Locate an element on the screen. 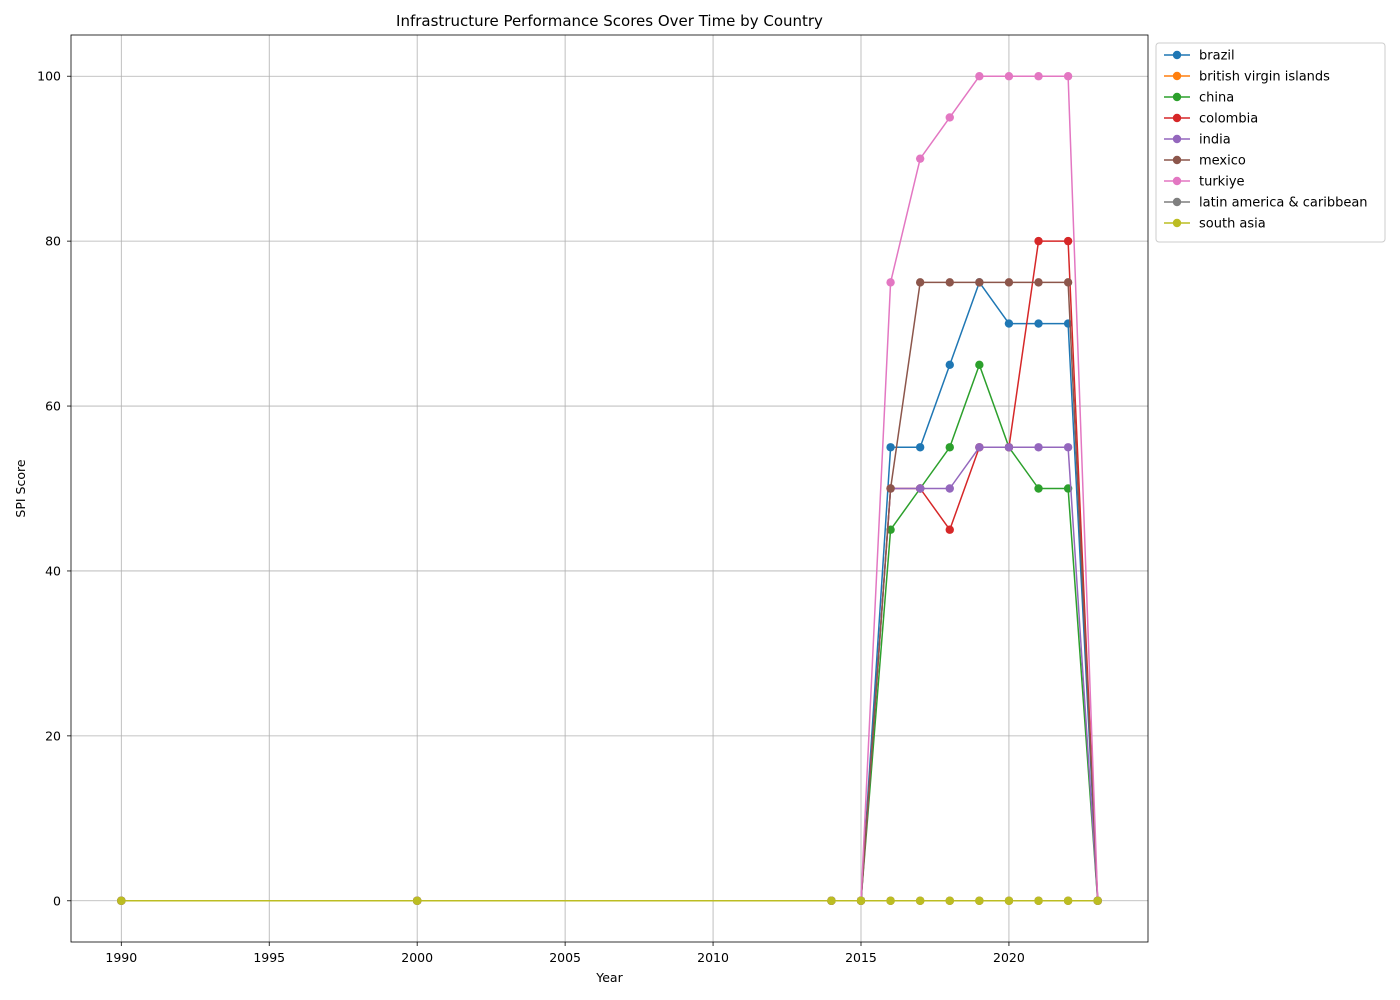 The height and width of the screenshot is (1000, 1400). legend-item: turkiye is located at coordinates (1204, 182).